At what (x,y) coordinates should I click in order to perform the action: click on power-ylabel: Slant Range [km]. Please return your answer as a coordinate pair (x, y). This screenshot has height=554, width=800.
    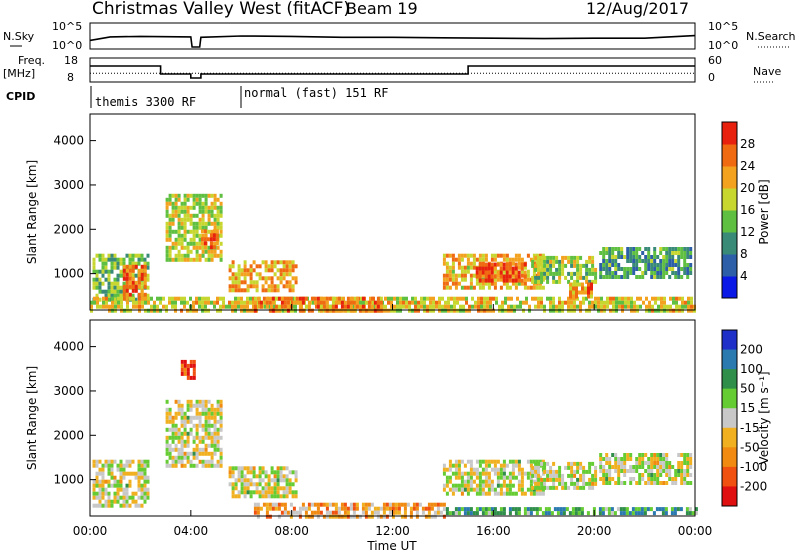
    Looking at the image, I should click on (32, 212).